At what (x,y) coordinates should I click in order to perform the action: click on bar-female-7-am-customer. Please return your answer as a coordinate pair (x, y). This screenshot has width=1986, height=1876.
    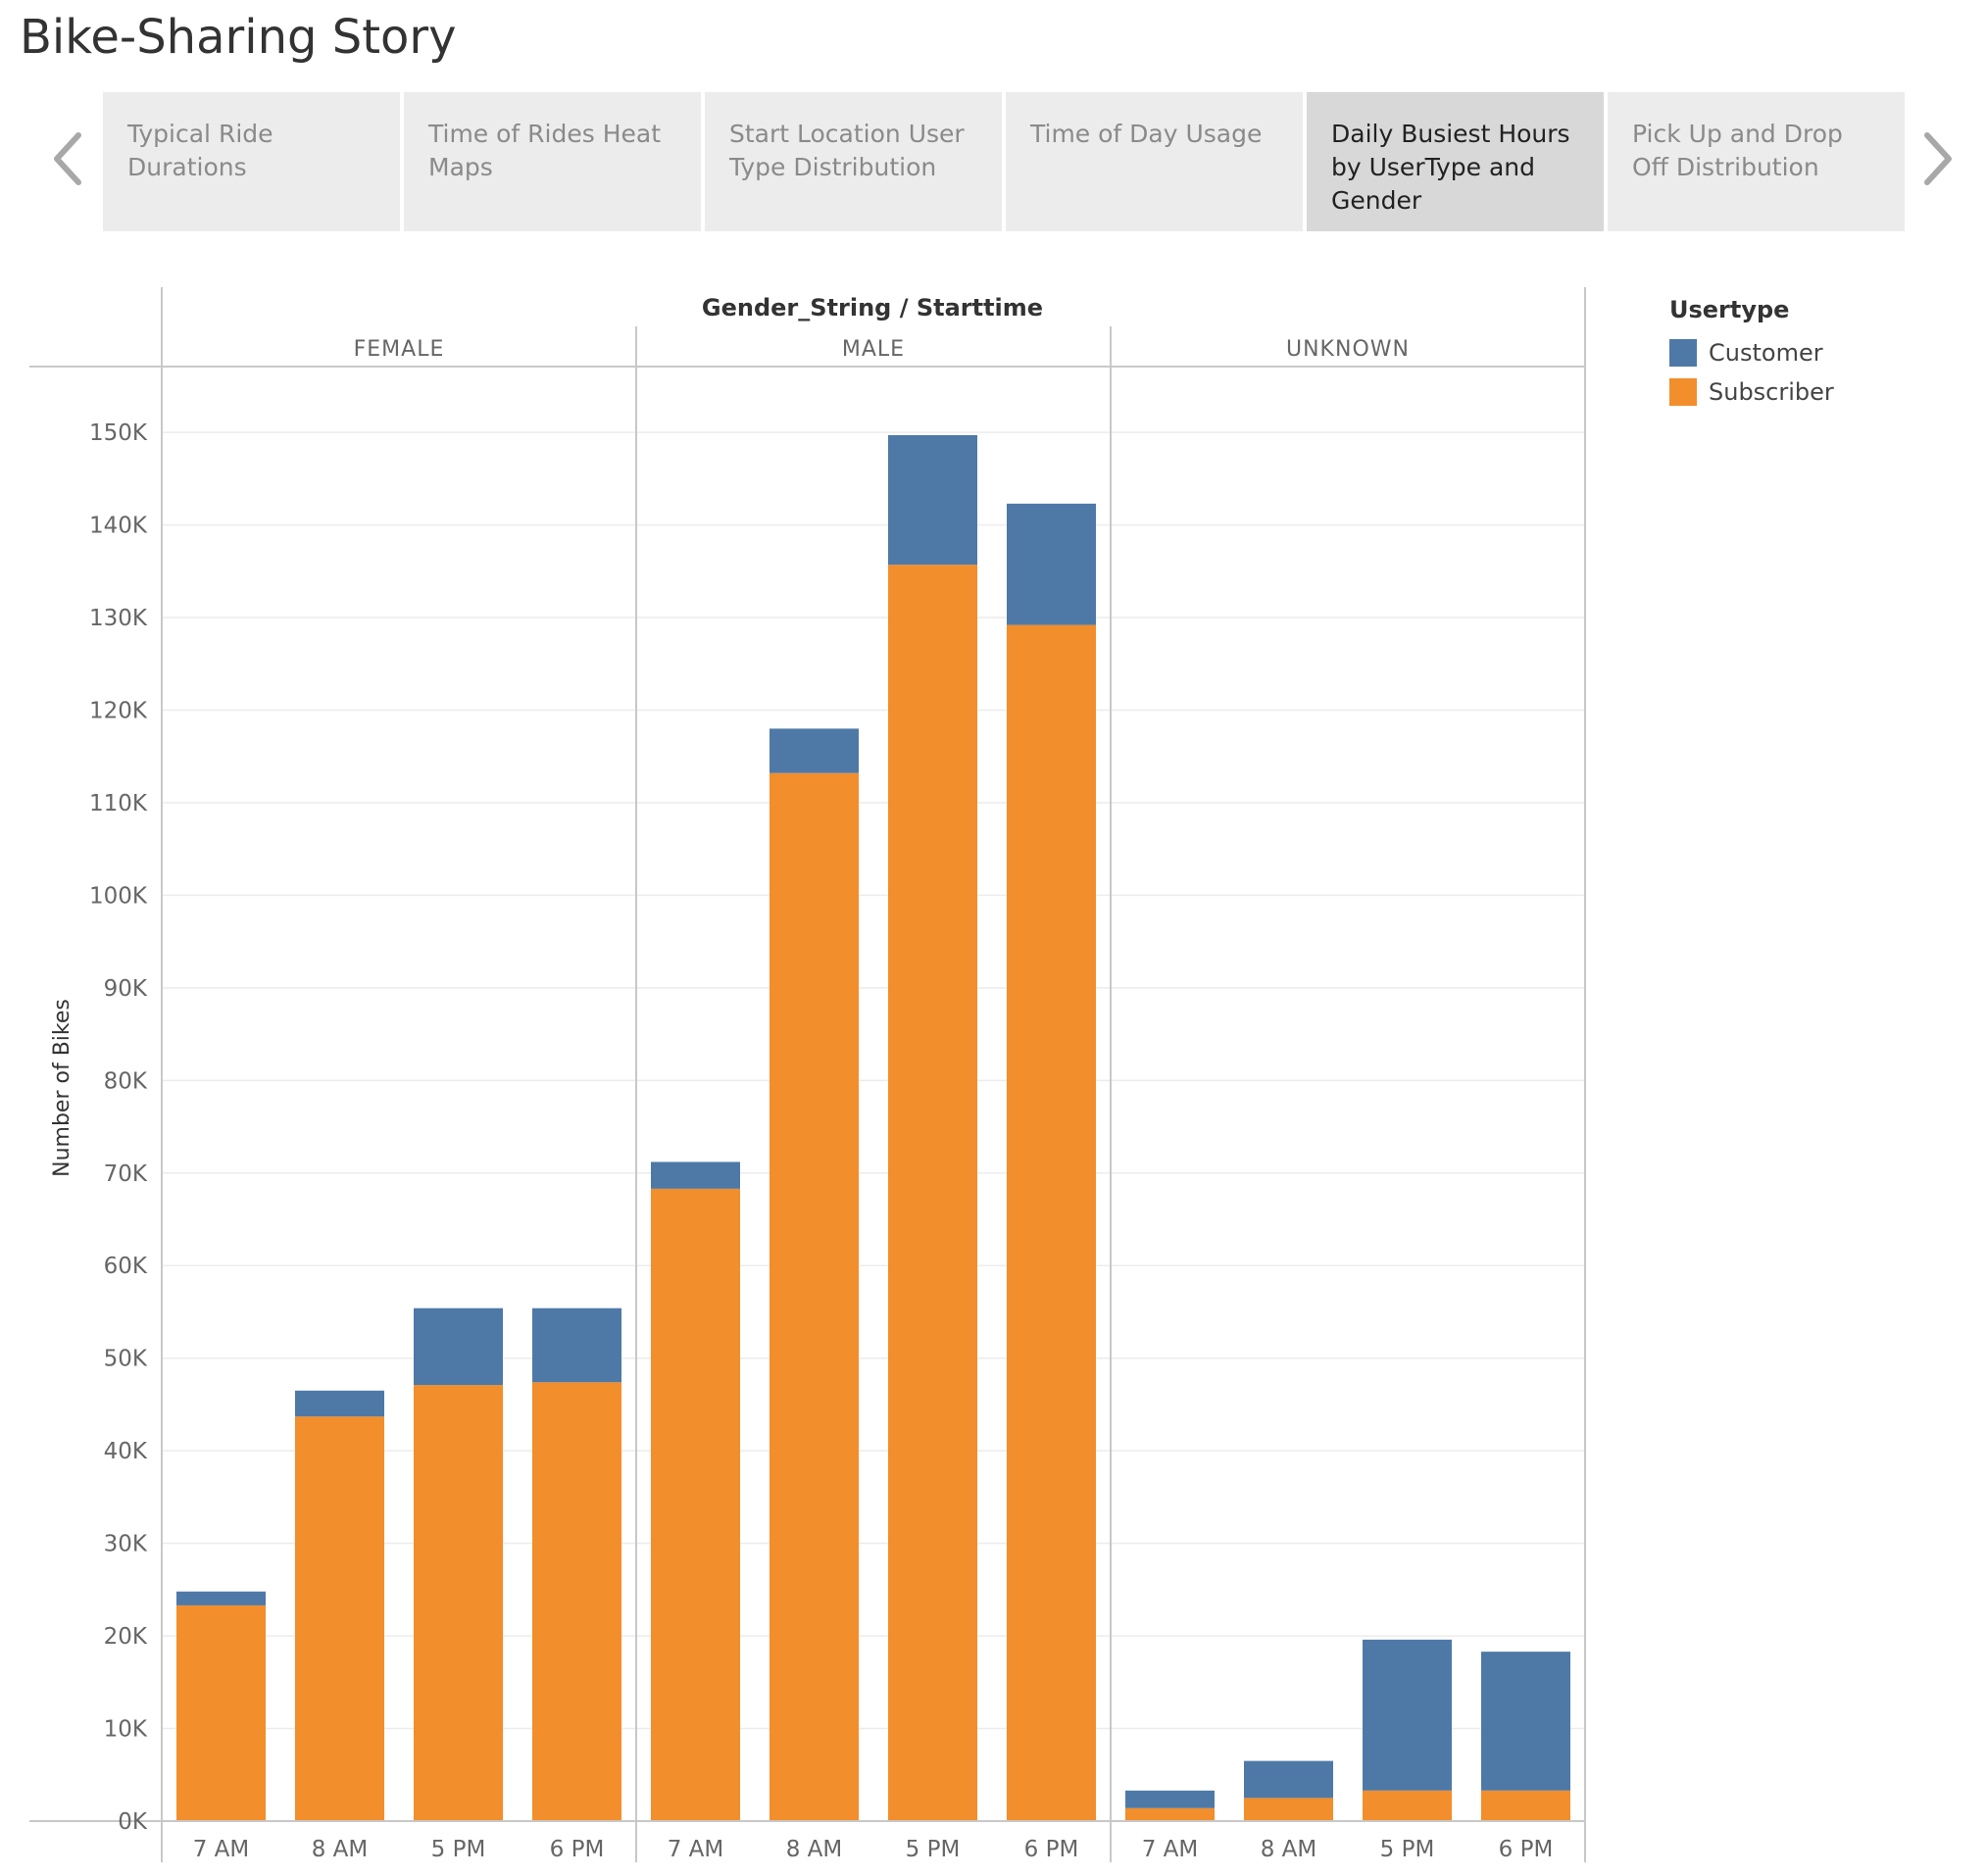
    Looking at the image, I should click on (221, 1598).